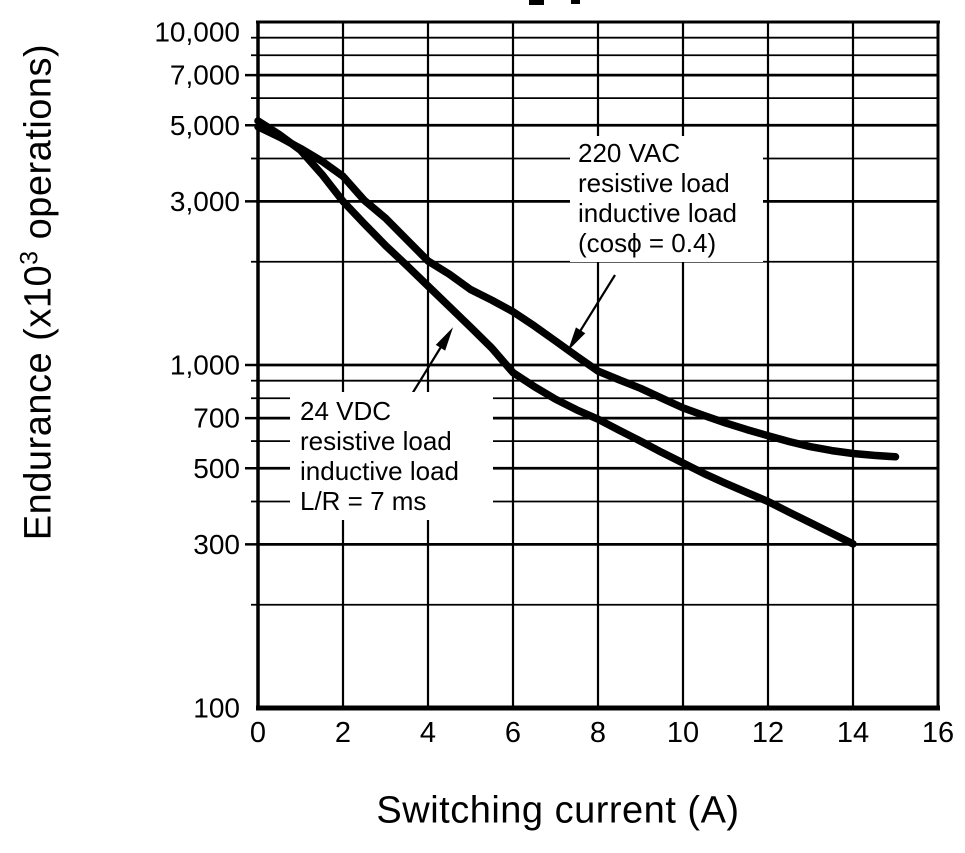 Image resolution: width=965 pixels, height=853 pixels. Describe the element at coordinates (654, 183) in the screenshot. I see `annotation-220vac-line2: resistive load` at that location.